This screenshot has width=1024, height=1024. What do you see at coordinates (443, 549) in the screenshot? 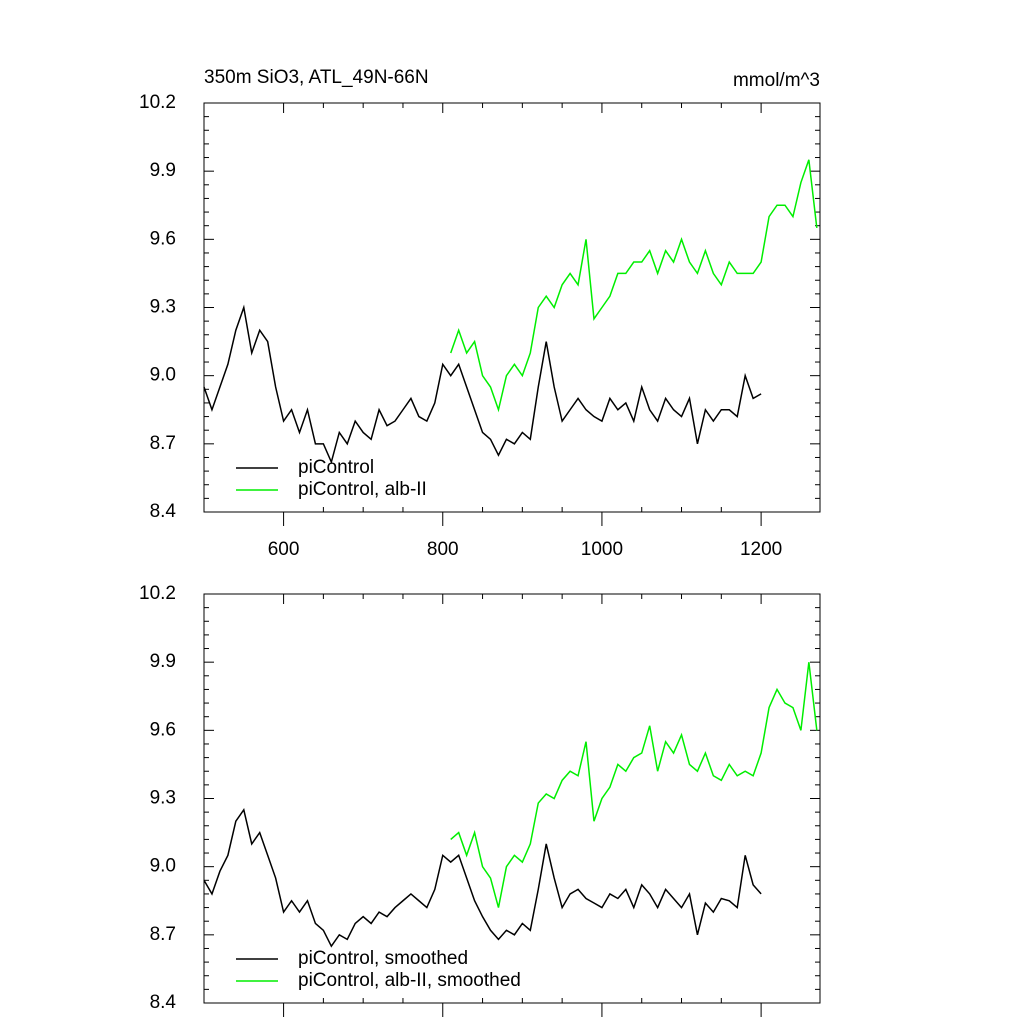
I see `x-tick-label: 800` at bounding box center [443, 549].